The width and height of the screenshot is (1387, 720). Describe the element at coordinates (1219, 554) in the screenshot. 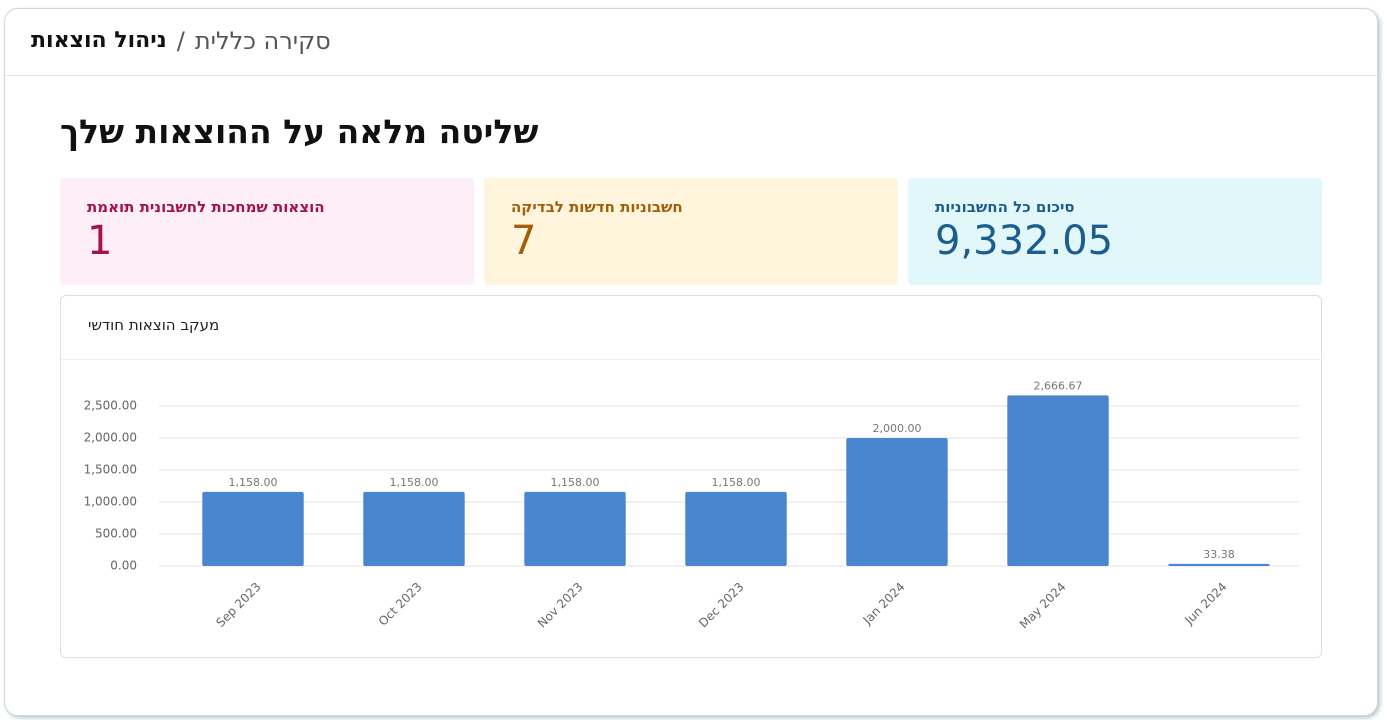

I see `value-label: 33.38` at that location.